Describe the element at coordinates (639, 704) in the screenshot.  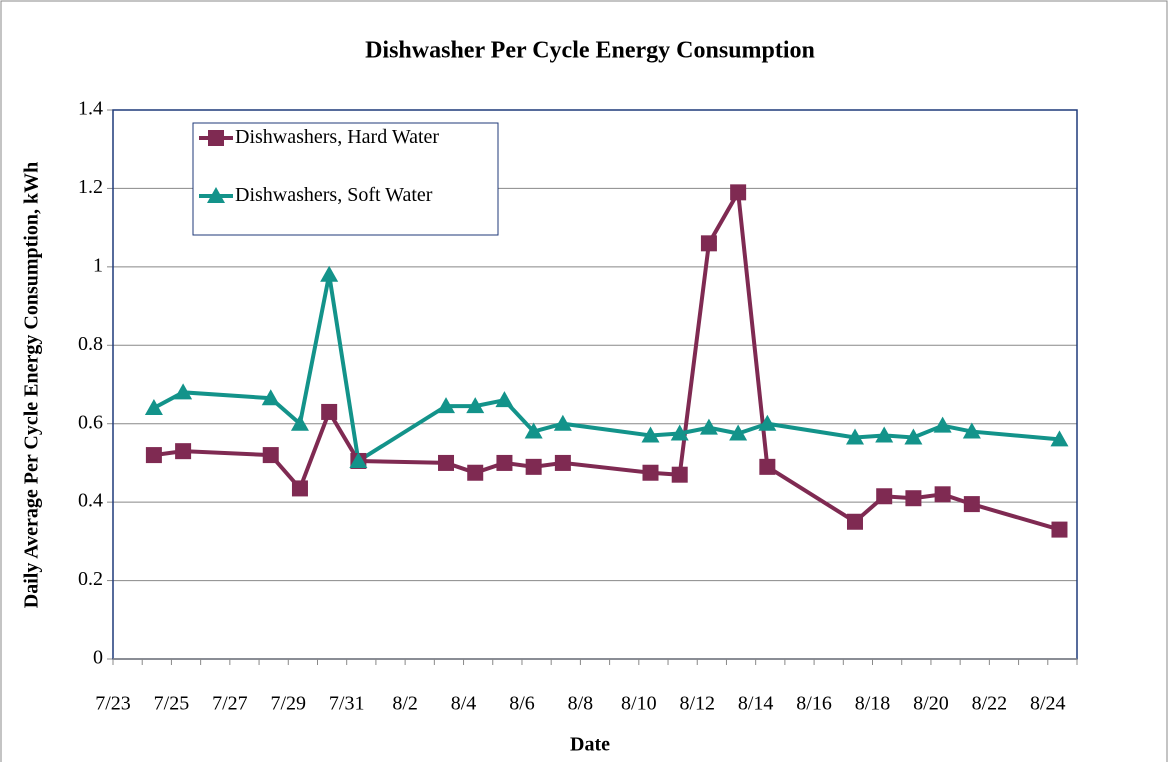
I see `x-tick-label: 8/10` at that location.